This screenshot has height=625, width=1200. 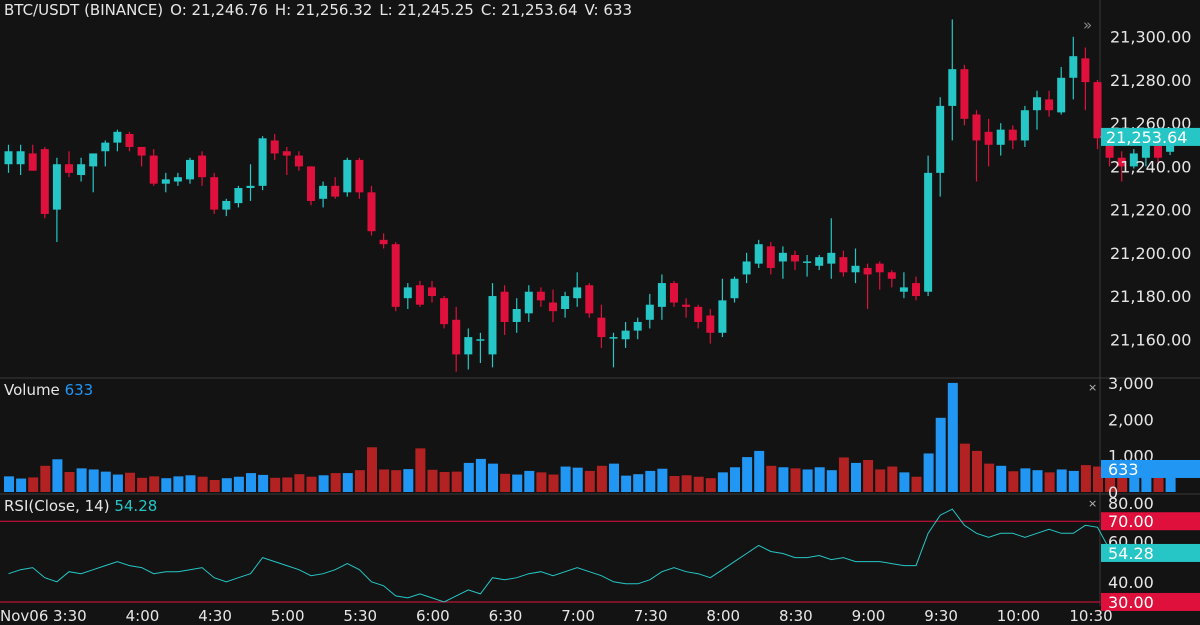 What do you see at coordinates (1150, 37) in the screenshot?
I see `price-tick-label: 21,300.00` at bounding box center [1150, 37].